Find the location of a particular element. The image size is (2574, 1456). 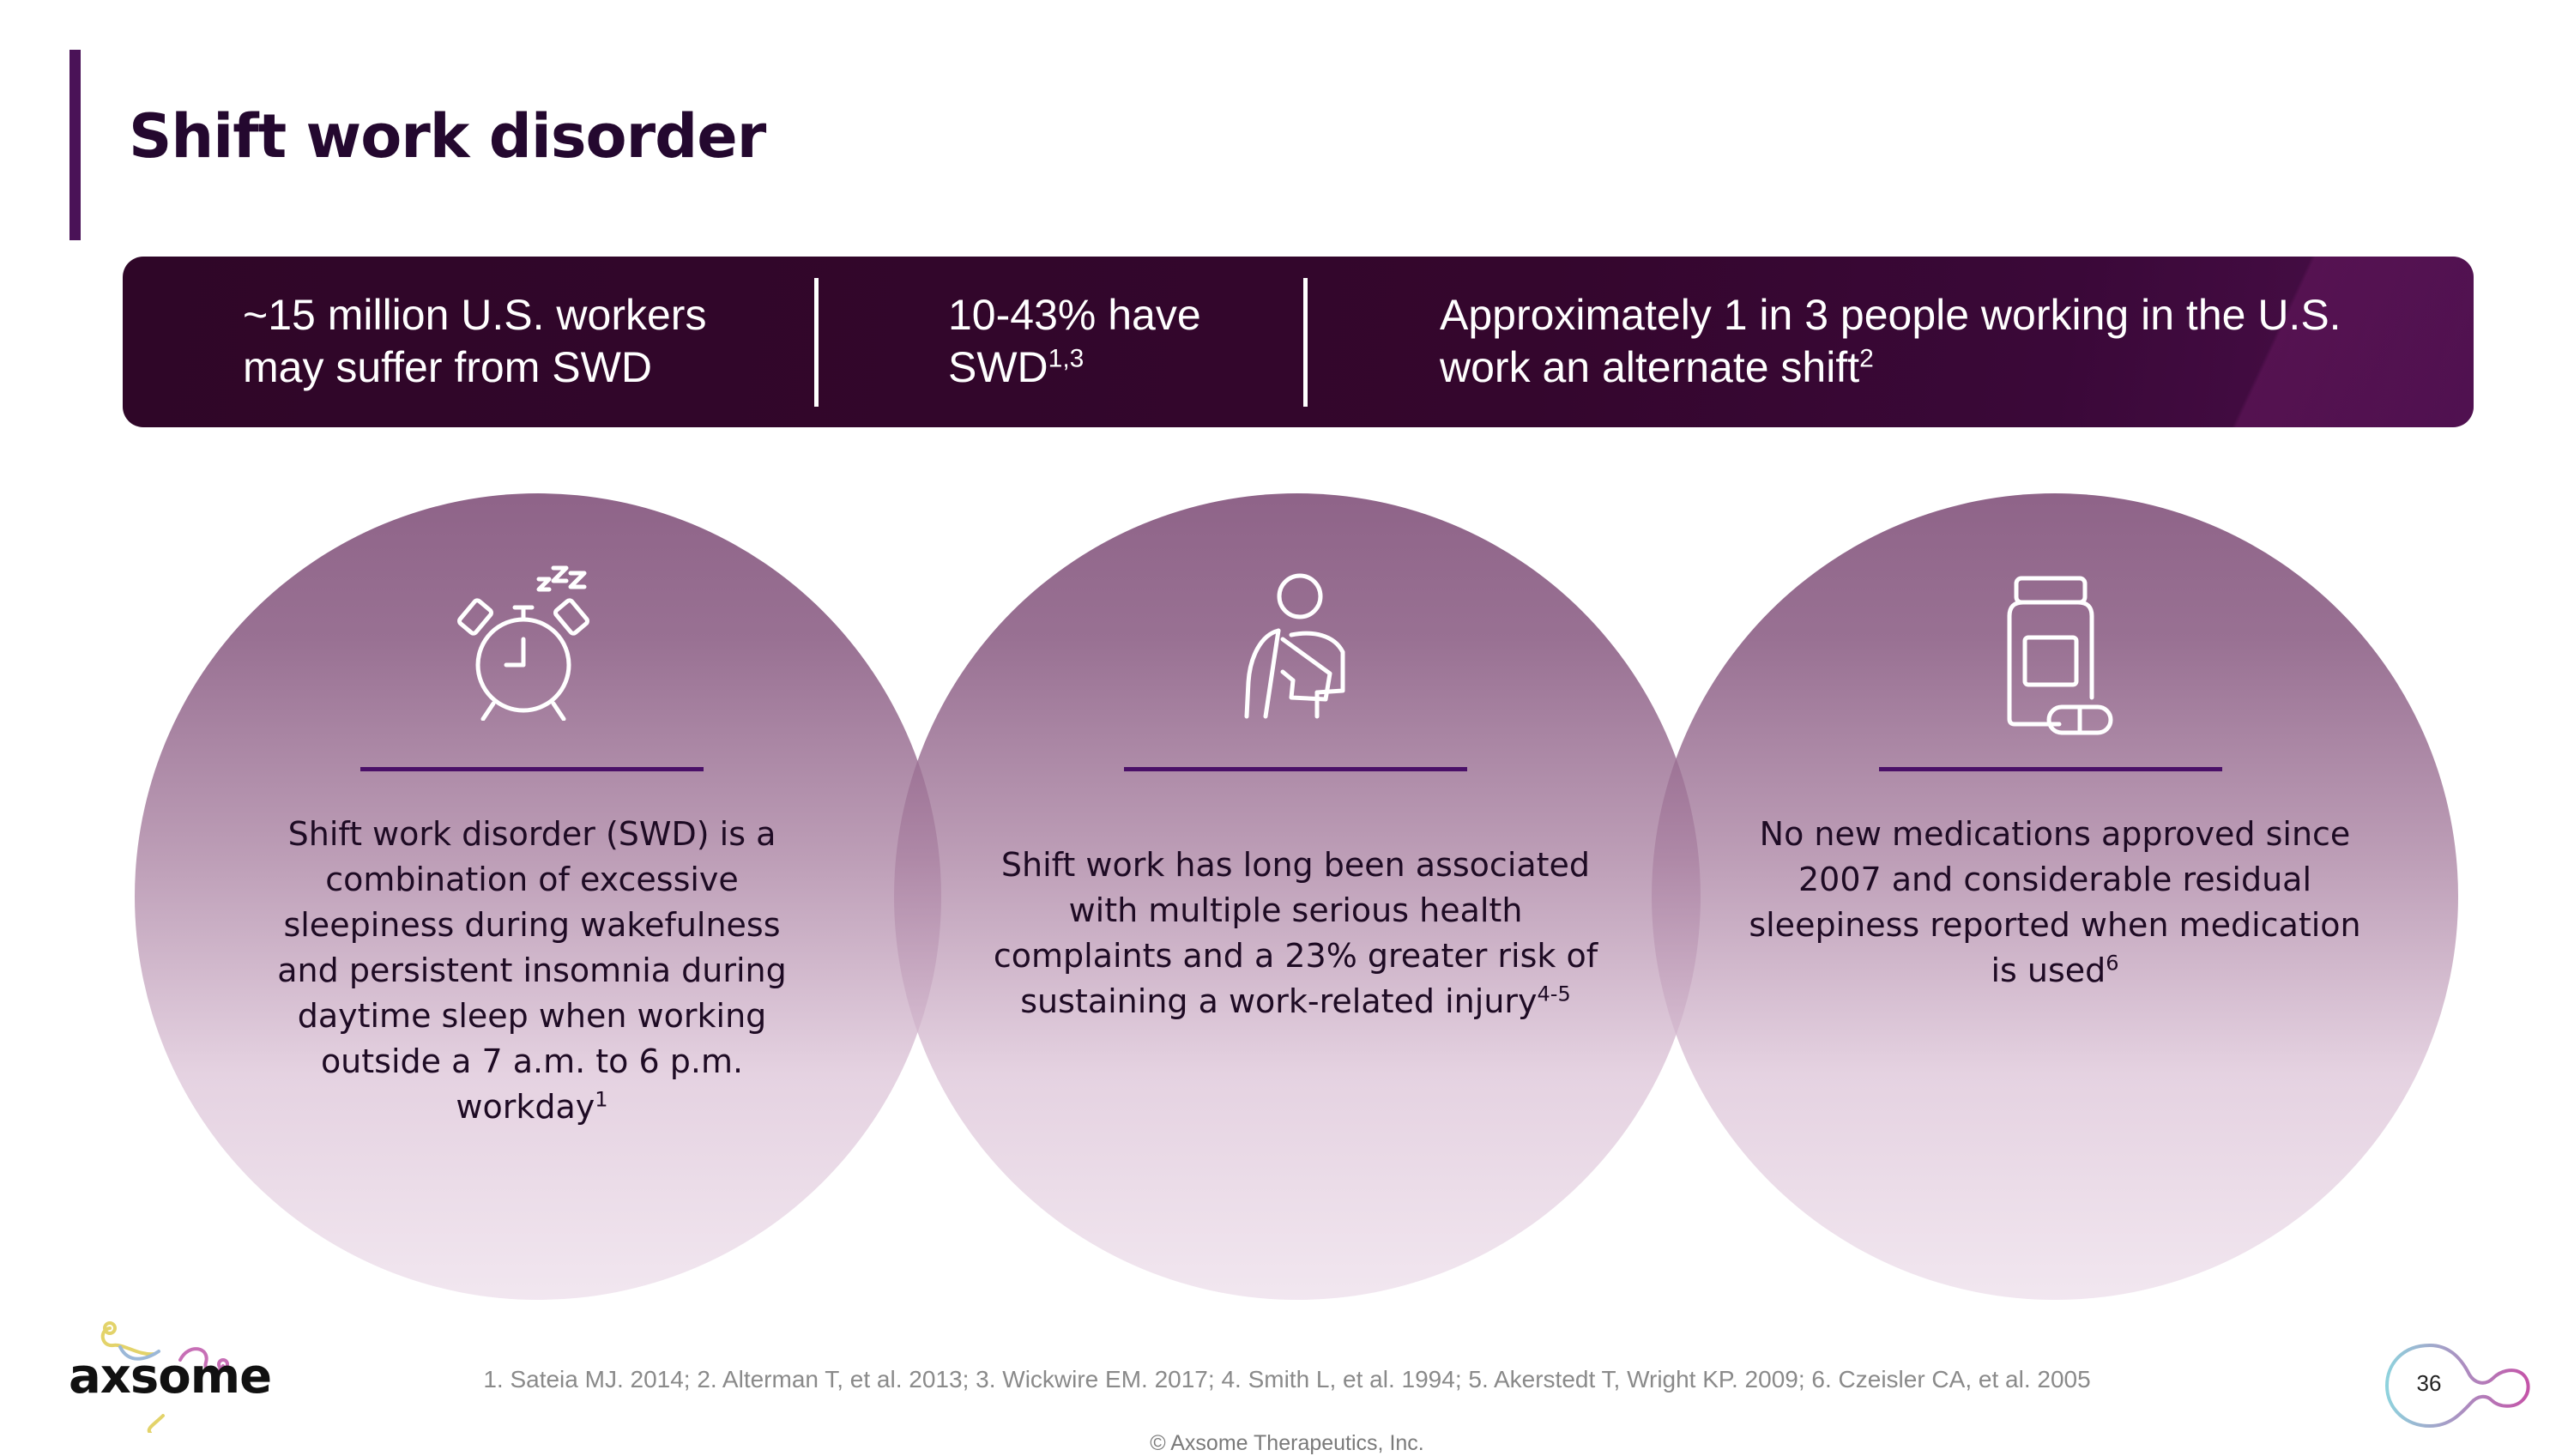

stat-prevalence: 10-43% have SWD1,3 is located at coordinates (1074, 341).